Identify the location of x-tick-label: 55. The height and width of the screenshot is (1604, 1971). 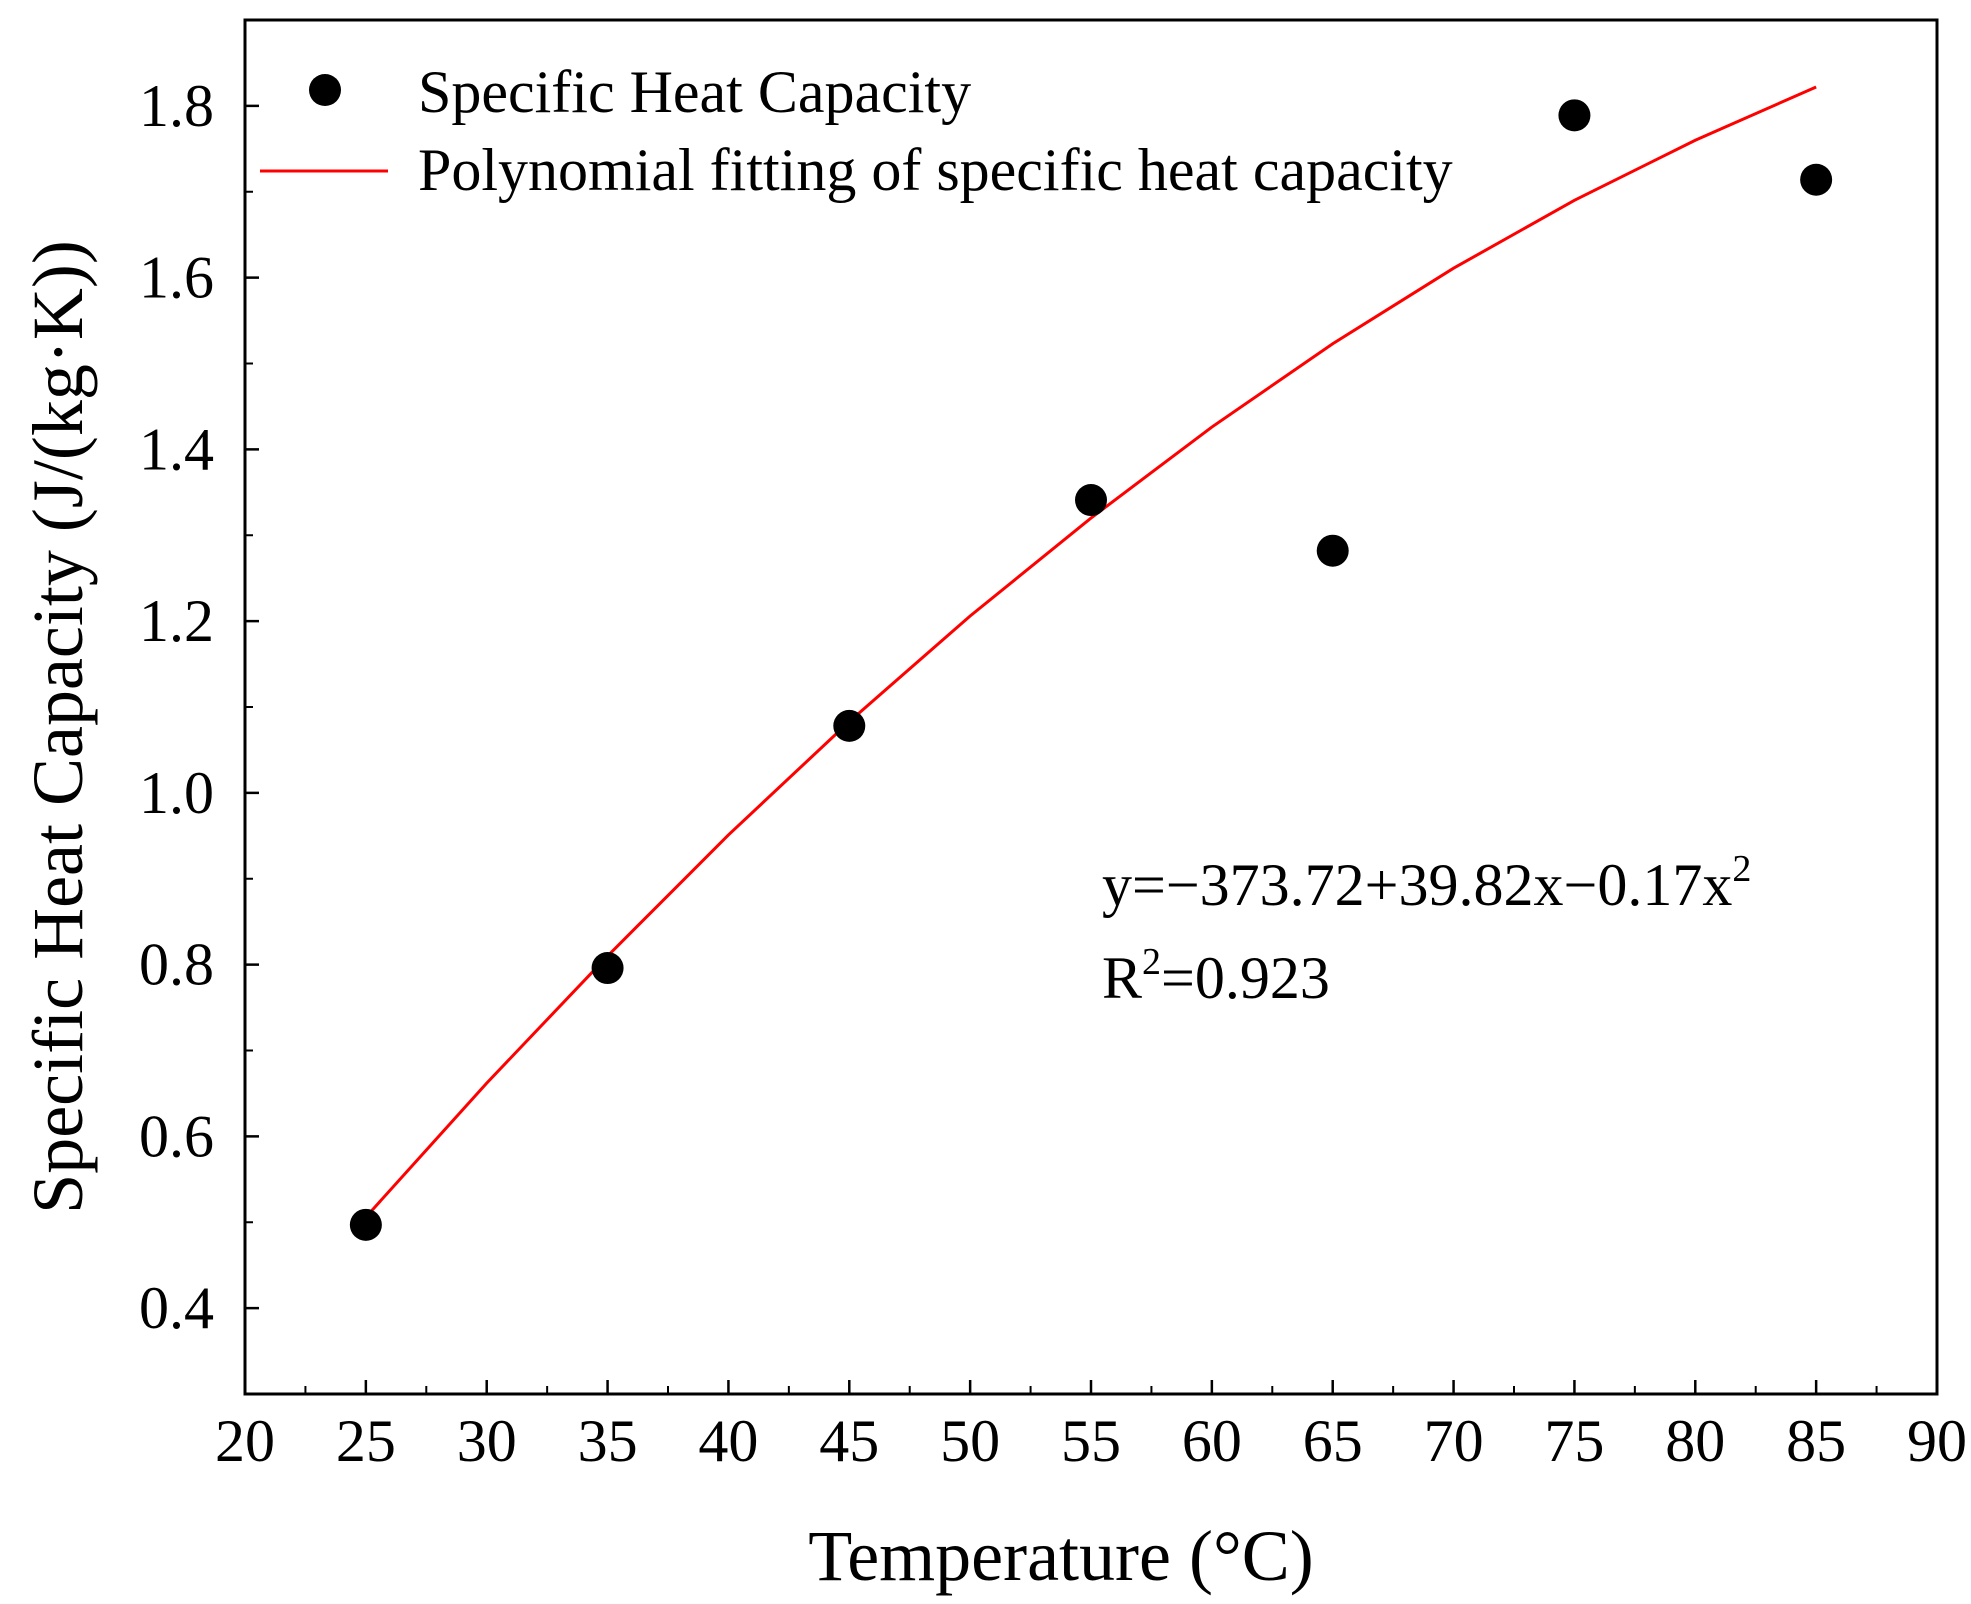
(1091, 1441).